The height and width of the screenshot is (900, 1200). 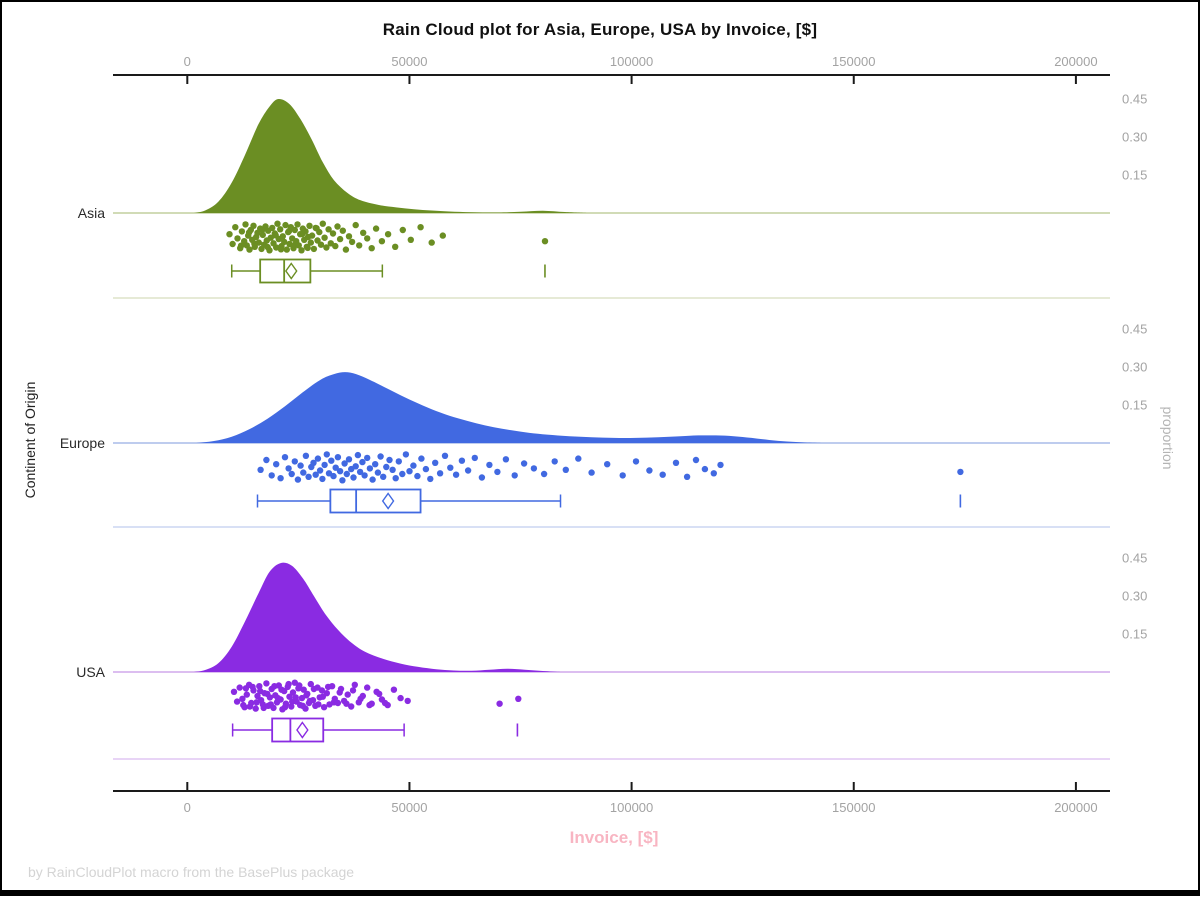 What do you see at coordinates (82, 443) in the screenshot?
I see `category-label-europe: Europe` at bounding box center [82, 443].